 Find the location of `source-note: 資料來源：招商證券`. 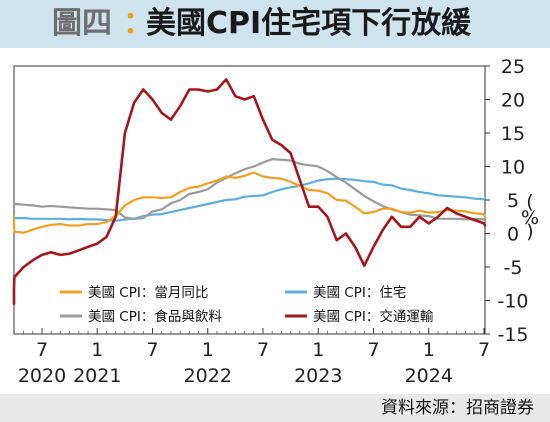

source-note: 資料來源：招商證券 is located at coordinates (457, 408).